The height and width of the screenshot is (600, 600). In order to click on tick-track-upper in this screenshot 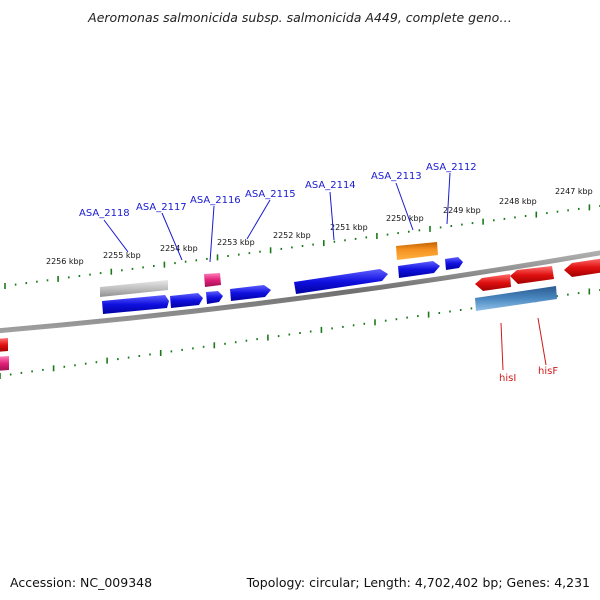, I will do `click(302, 246)`.